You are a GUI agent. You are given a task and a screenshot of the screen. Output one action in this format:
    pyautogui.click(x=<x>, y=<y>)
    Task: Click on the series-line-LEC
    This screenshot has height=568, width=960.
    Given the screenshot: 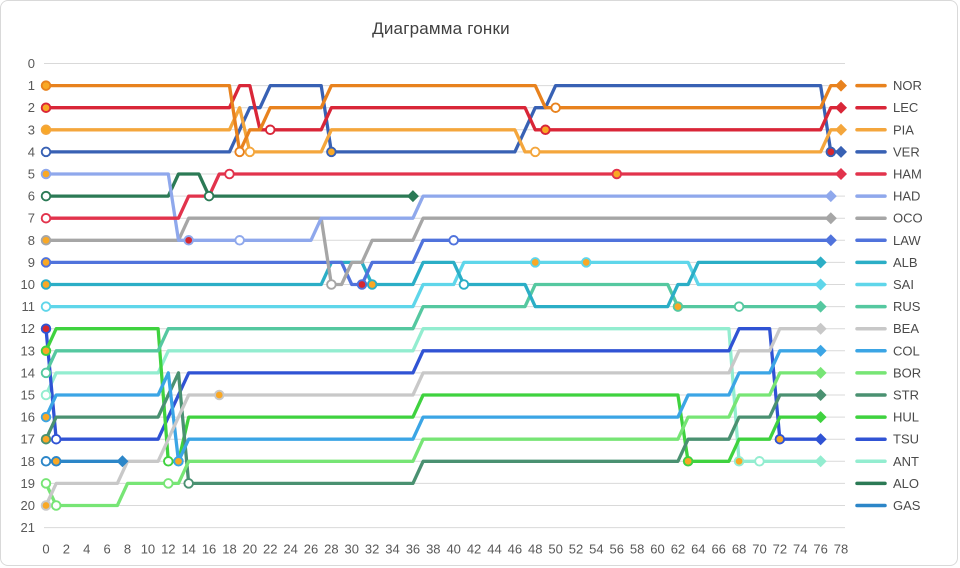 What is the action you would take?
    pyautogui.click(x=443, y=107)
    